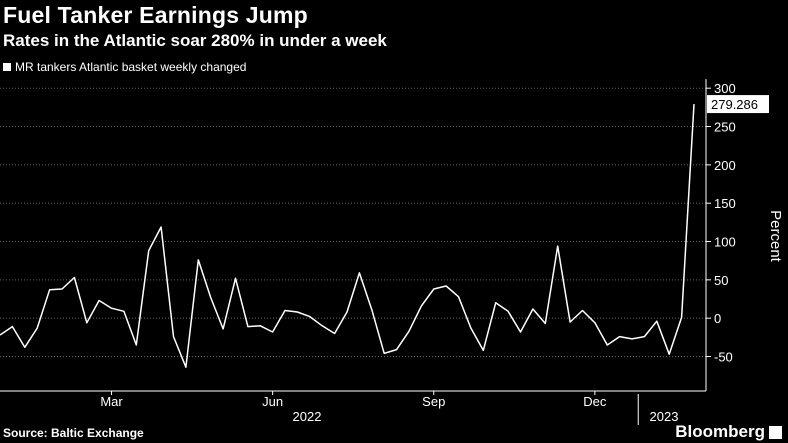 The image size is (788, 443). What do you see at coordinates (725, 242) in the screenshot?
I see `y-tick-label: 100` at bounding box center [725, 242].